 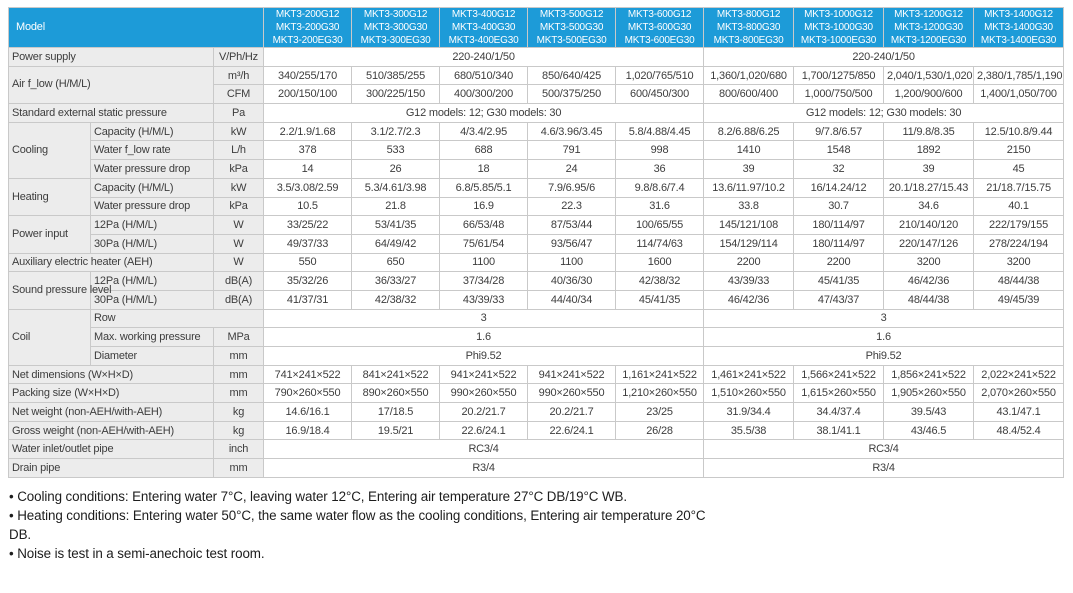 I want to click on value-cell: 145/121/108, so click(x=749, y=225).